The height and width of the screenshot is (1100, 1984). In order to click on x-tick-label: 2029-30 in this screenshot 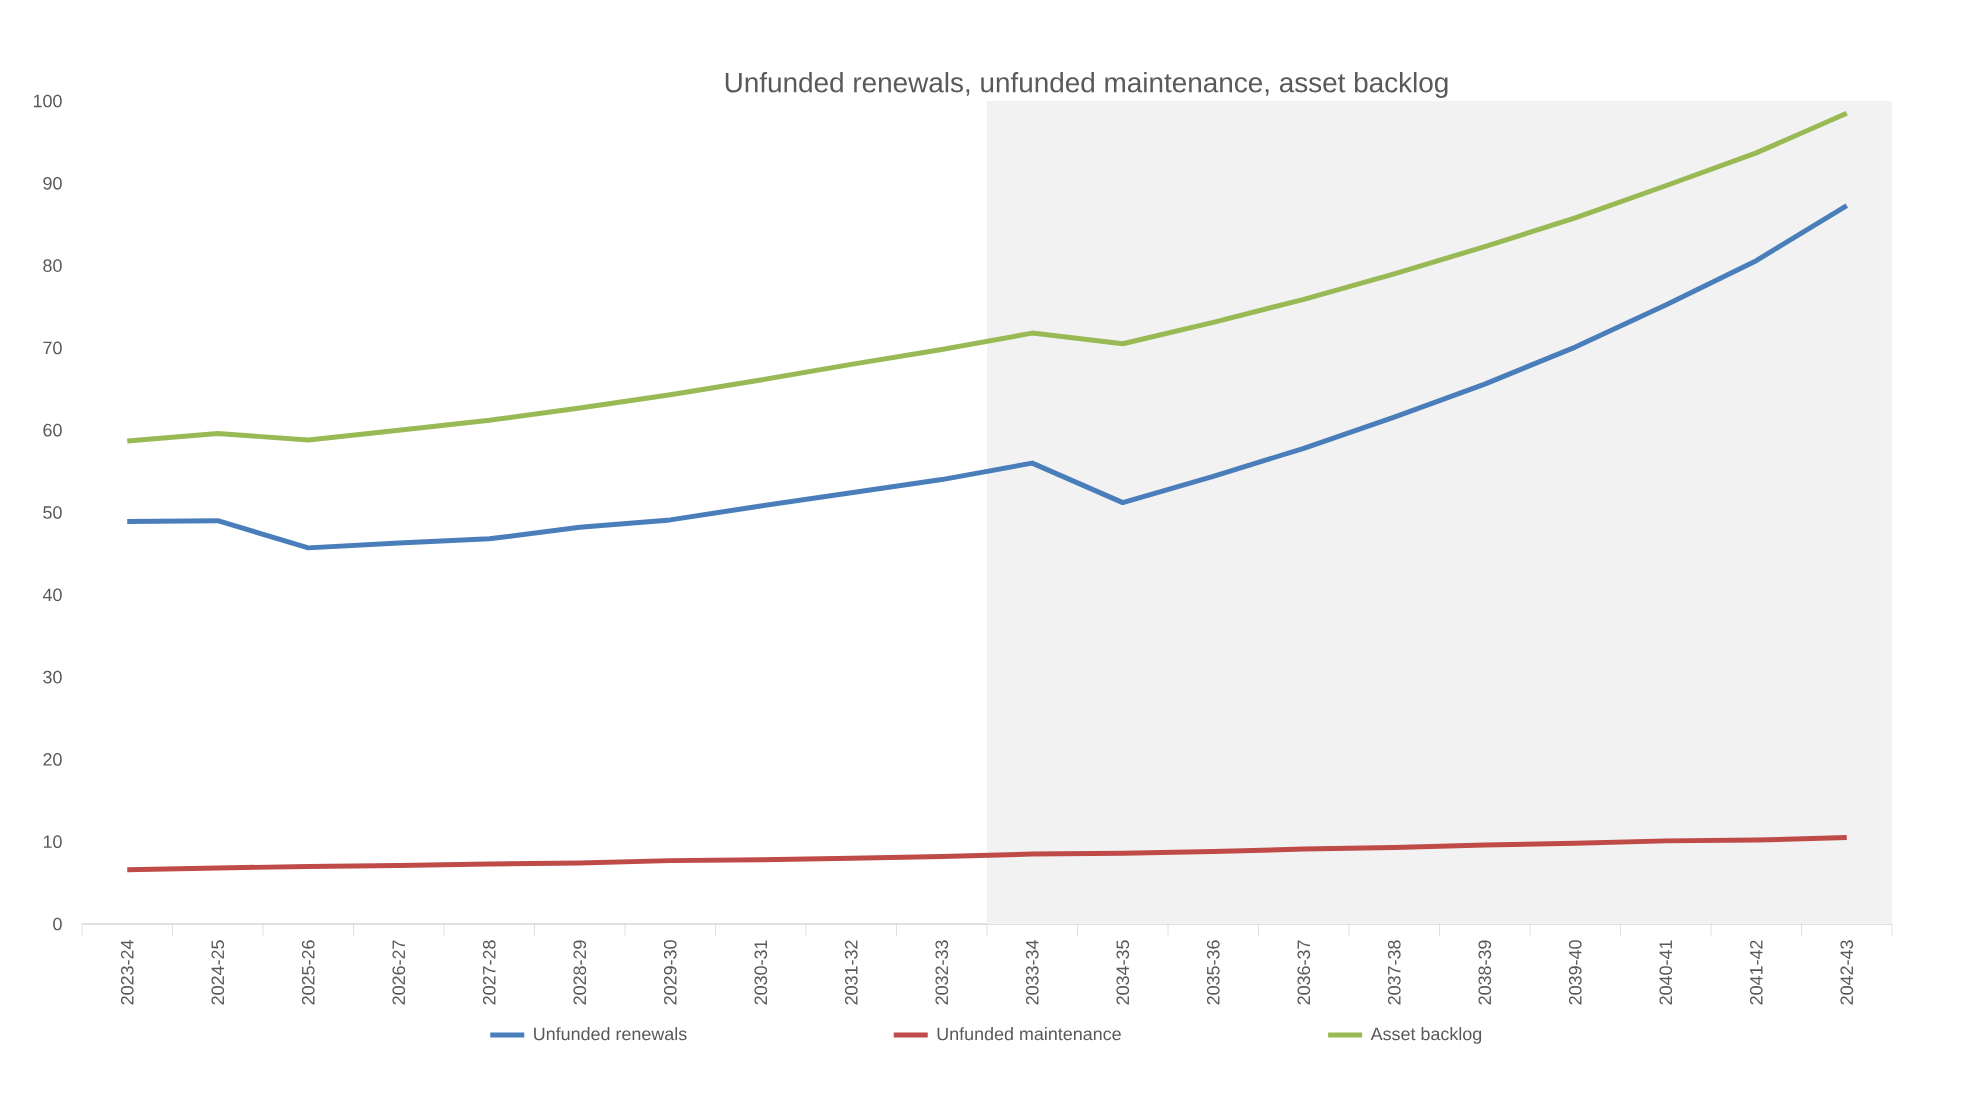, I will do `click(670, 972)`.